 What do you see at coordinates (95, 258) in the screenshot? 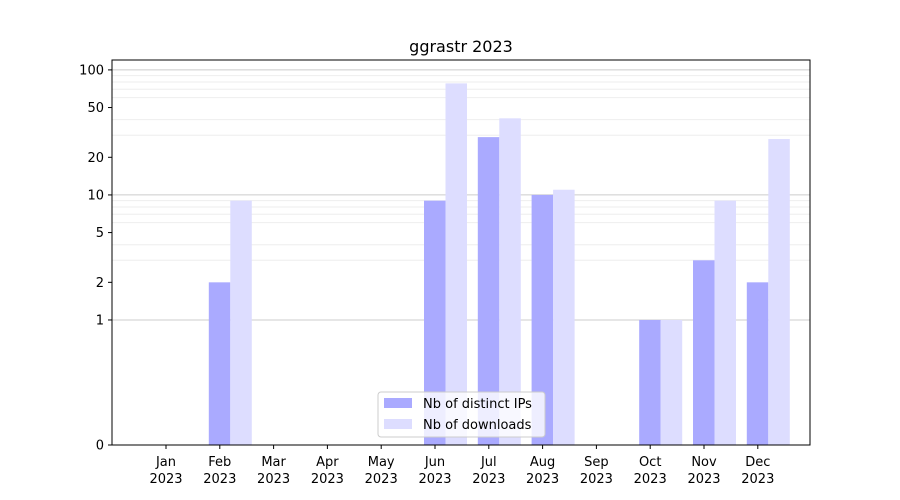
I see `y-axis: 0 1 2 5 10 20 50 100` at bounding box center [95, 258].